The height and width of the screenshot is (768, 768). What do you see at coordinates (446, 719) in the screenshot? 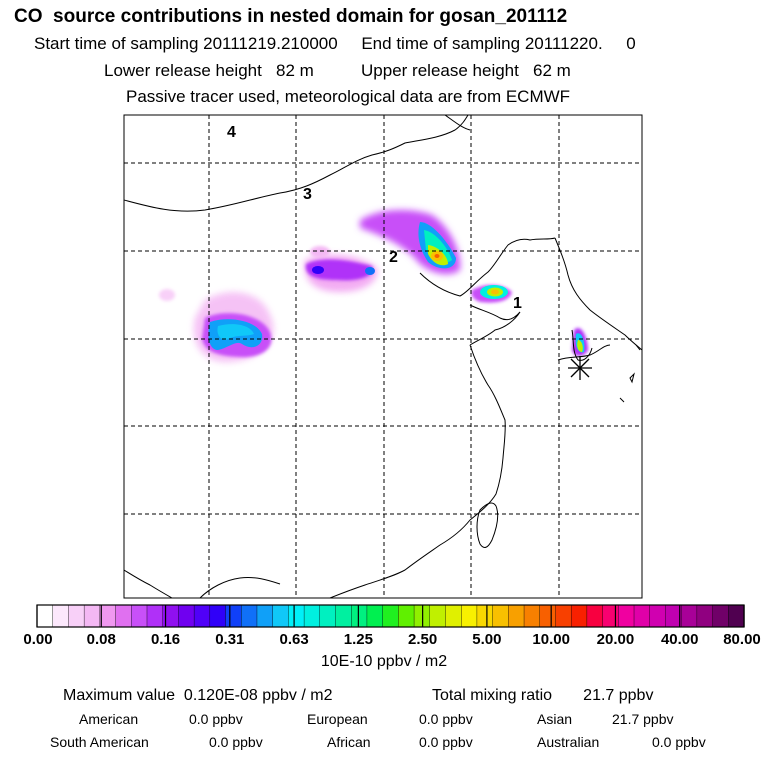
I see `region-european-value: 0.0 ppbv` at bounding box center [446, 719].